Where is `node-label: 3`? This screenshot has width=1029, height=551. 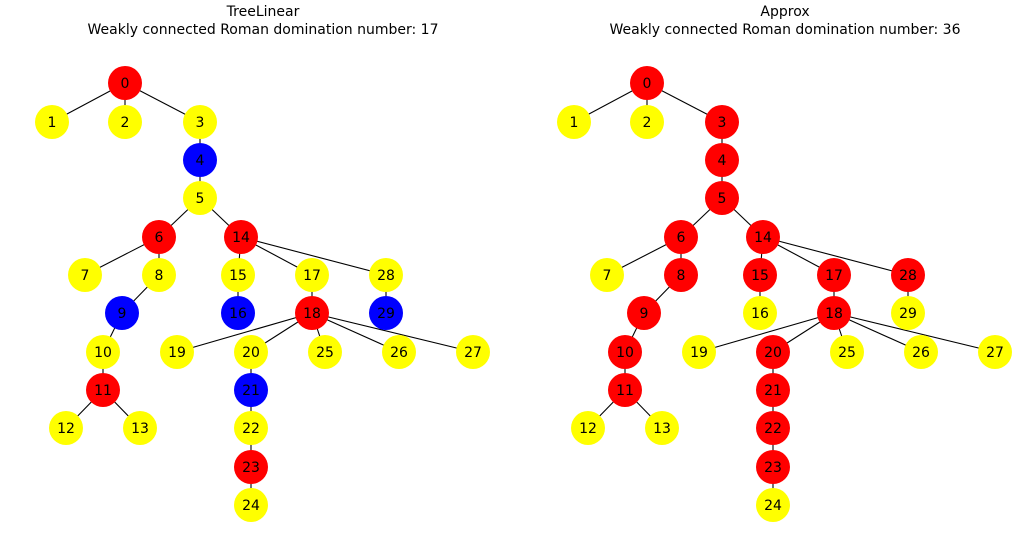
node-label: 3 is located at coordinates (722, 123).